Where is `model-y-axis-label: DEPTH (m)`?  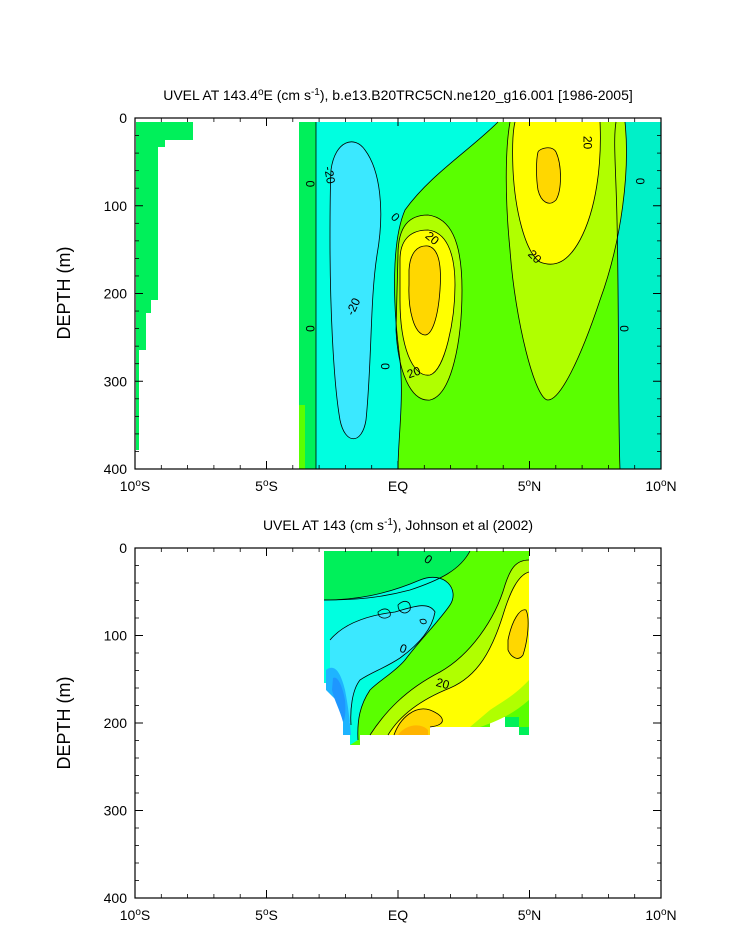
model-y-axis-label: DEPTH (m) is located at coordinates (64, 293).